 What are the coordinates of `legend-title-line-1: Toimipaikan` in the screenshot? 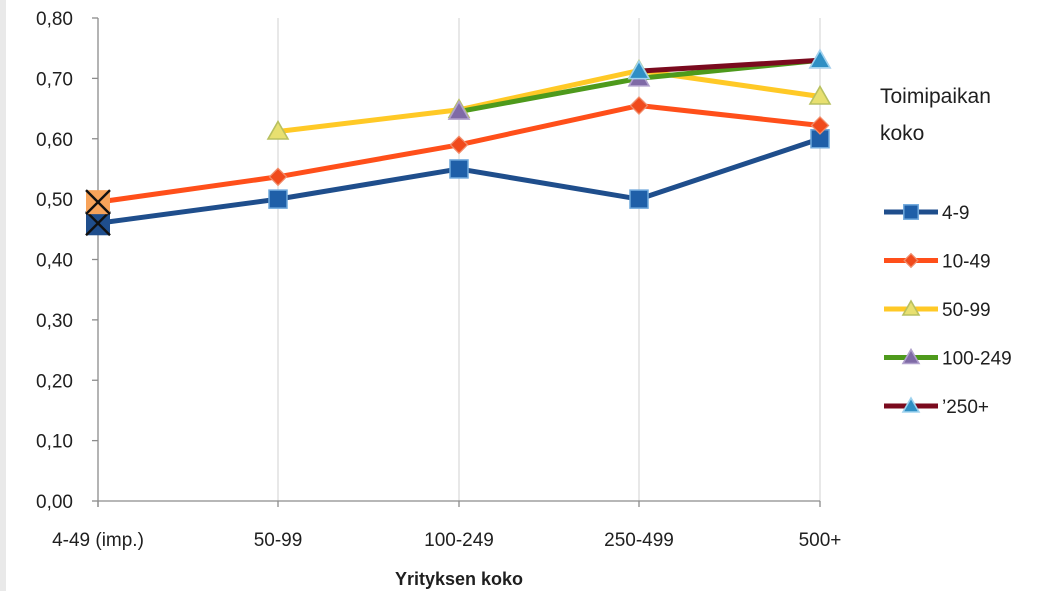 It's located at (935, 96).